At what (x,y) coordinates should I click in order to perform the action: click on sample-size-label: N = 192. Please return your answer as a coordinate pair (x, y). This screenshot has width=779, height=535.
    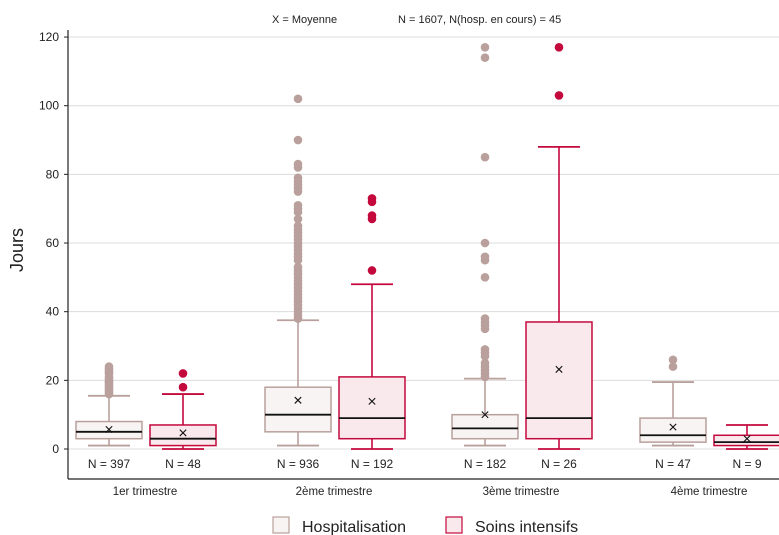
    Looking at the image, I should click on (372, 464).